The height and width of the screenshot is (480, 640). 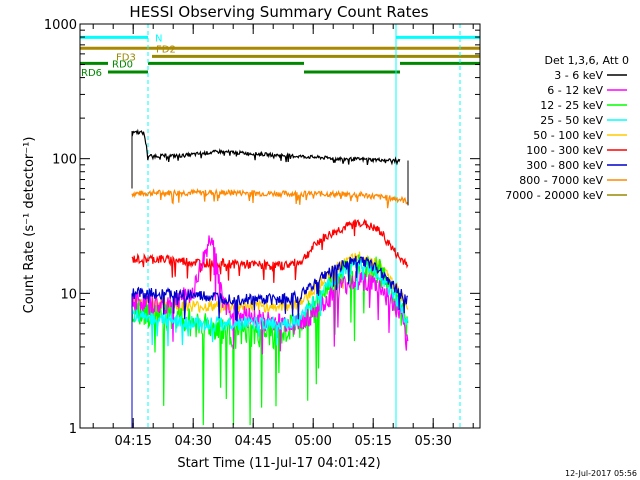 I want to click on legend-entry-label: 6 - 12 keV, so click(x=575, y=90).